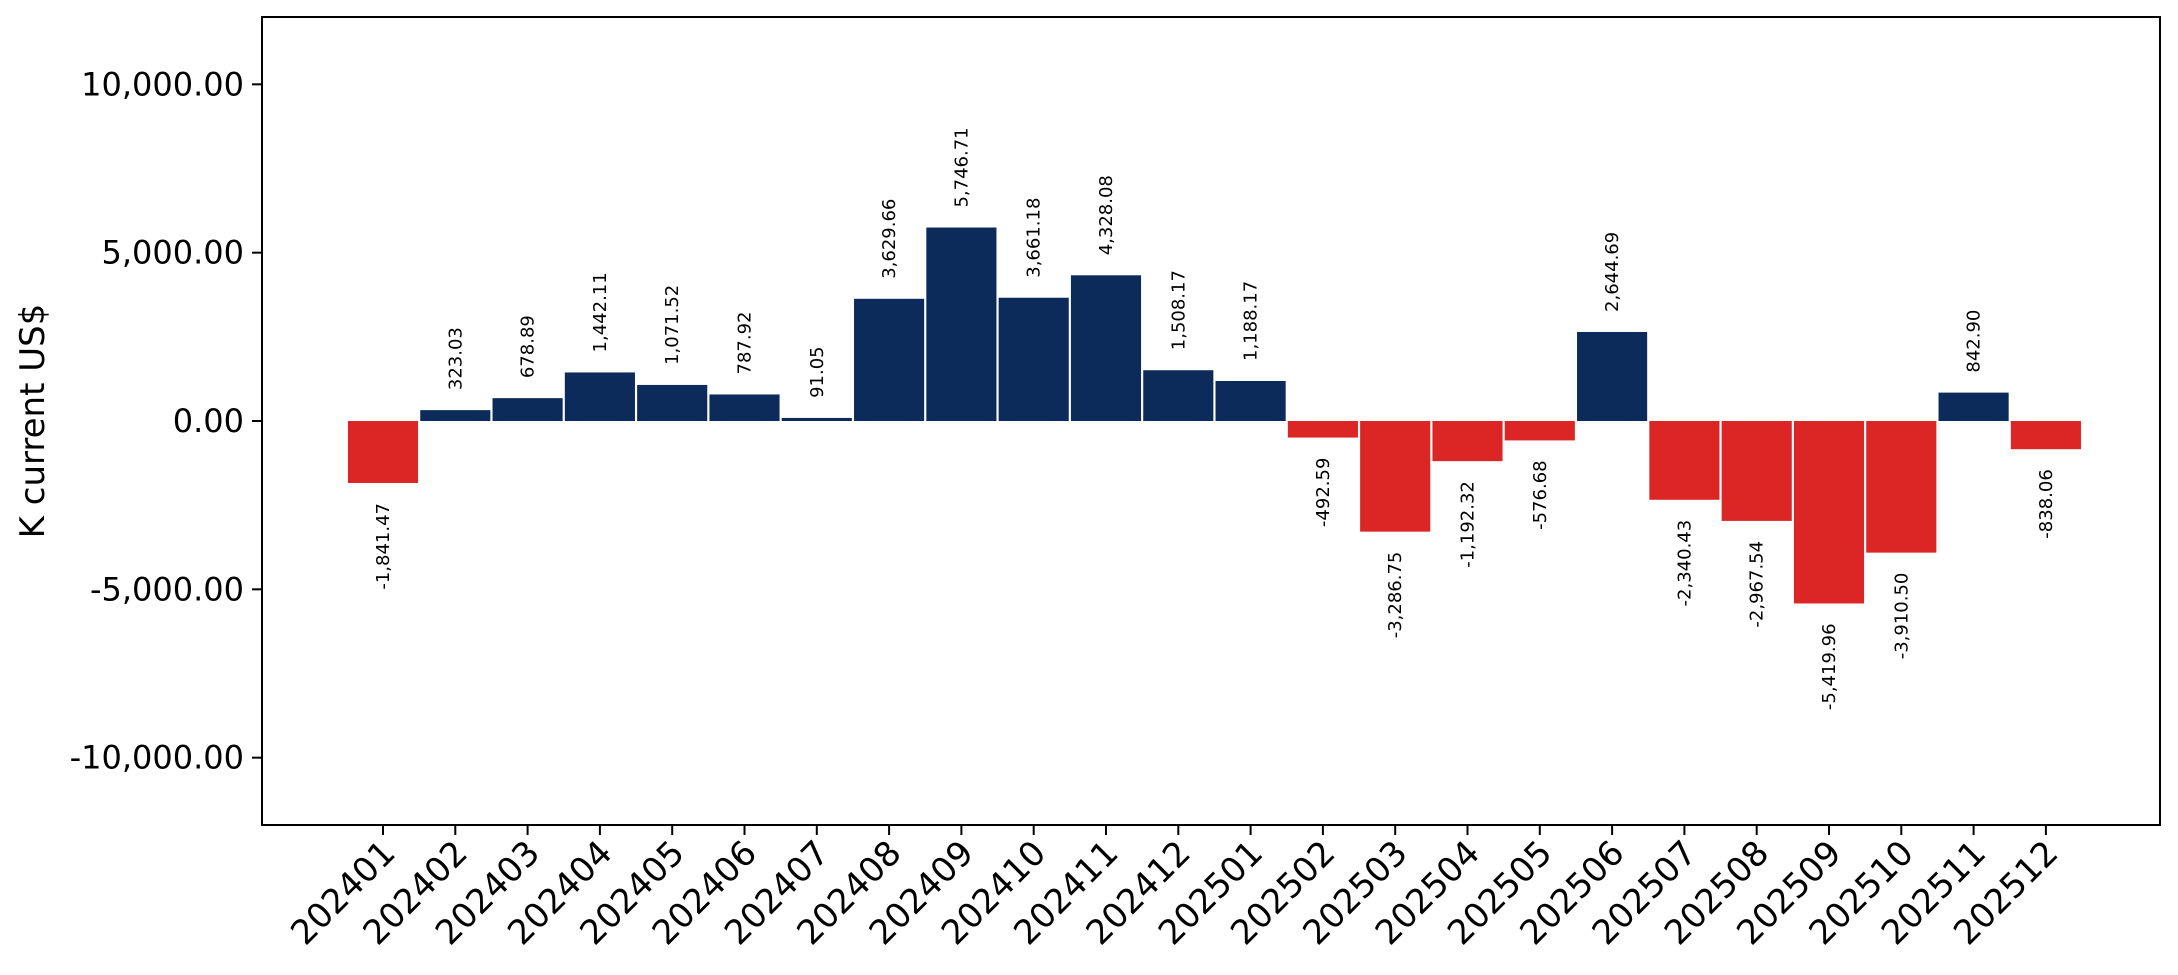  What do you see at coordinates (1034, 238) in the screenshot?
I see `data-label-202410: 3,661.18` at bounding box center [1034, 238].